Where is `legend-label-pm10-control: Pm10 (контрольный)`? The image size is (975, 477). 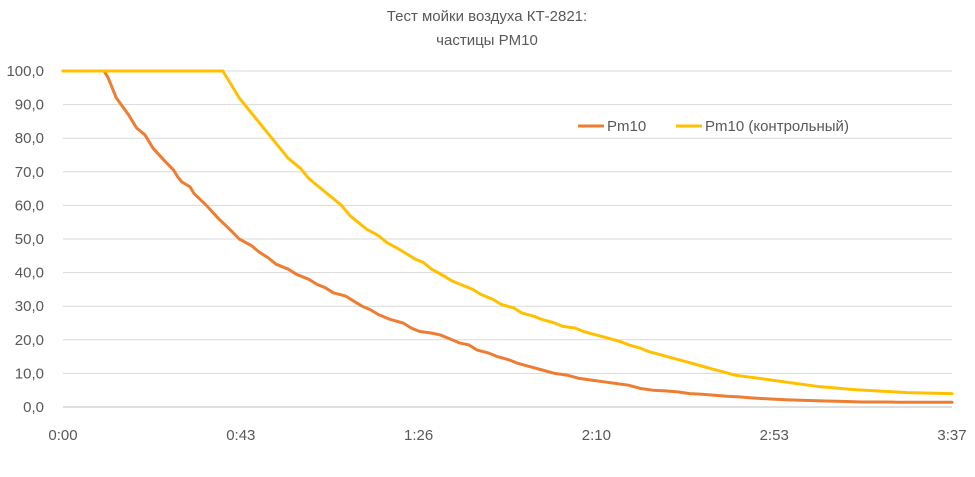 legend-label-pm10-control: Pm10 (контрольный) is located at coordinates (777, 126).